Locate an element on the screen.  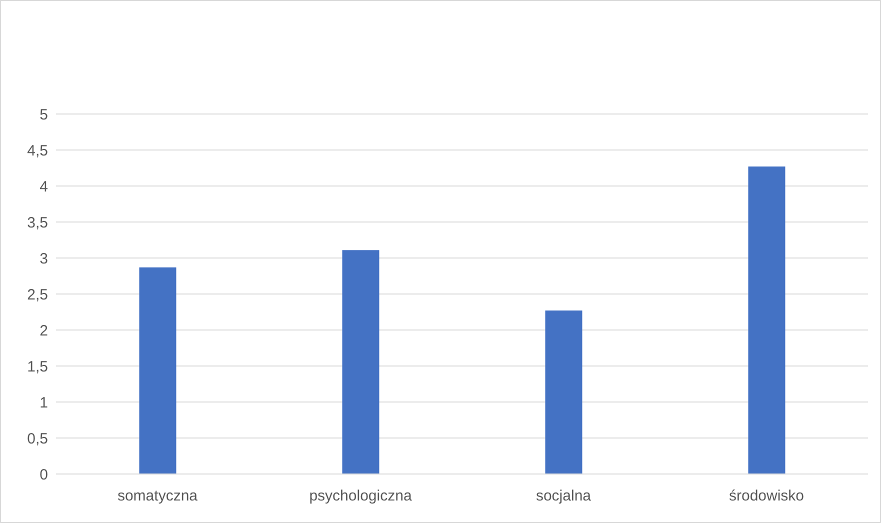
y-tick-label: 2,5 is located at coordinates (37, 295).